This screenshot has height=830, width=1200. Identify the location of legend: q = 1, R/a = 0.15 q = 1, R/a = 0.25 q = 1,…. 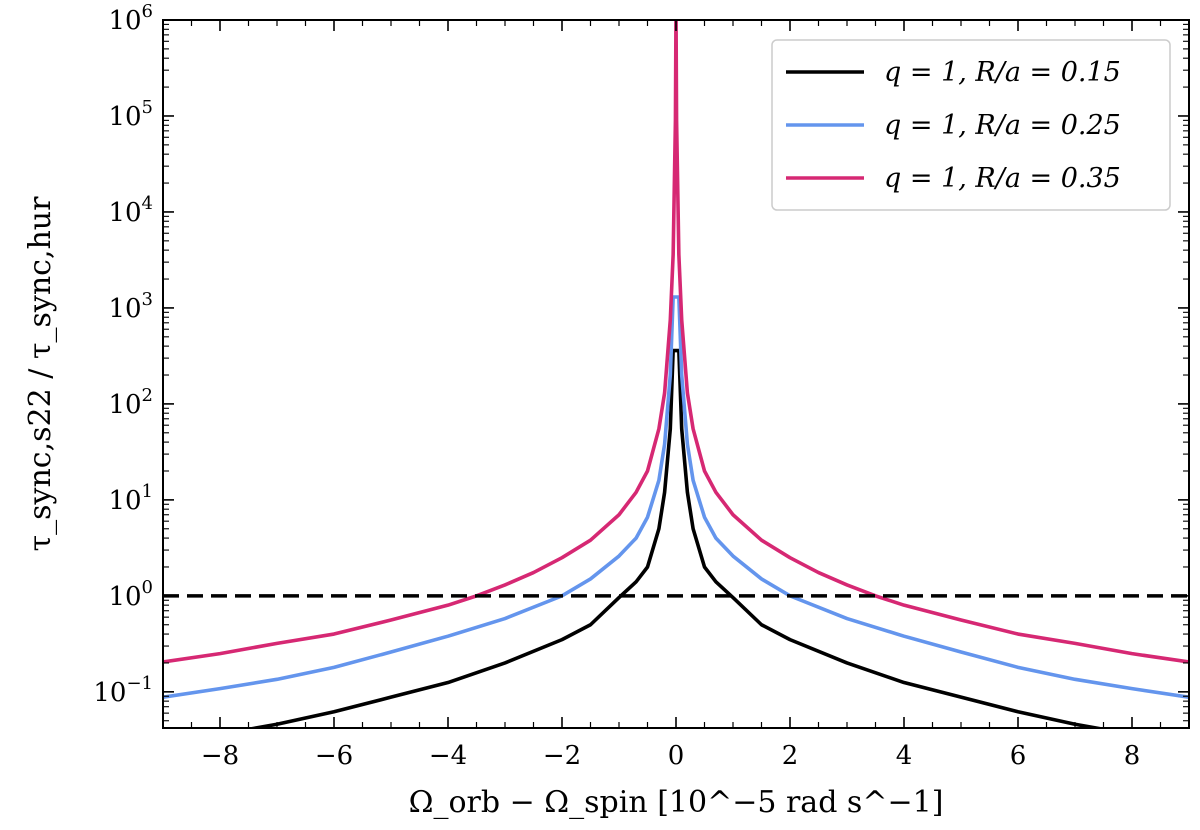
(971, 125).